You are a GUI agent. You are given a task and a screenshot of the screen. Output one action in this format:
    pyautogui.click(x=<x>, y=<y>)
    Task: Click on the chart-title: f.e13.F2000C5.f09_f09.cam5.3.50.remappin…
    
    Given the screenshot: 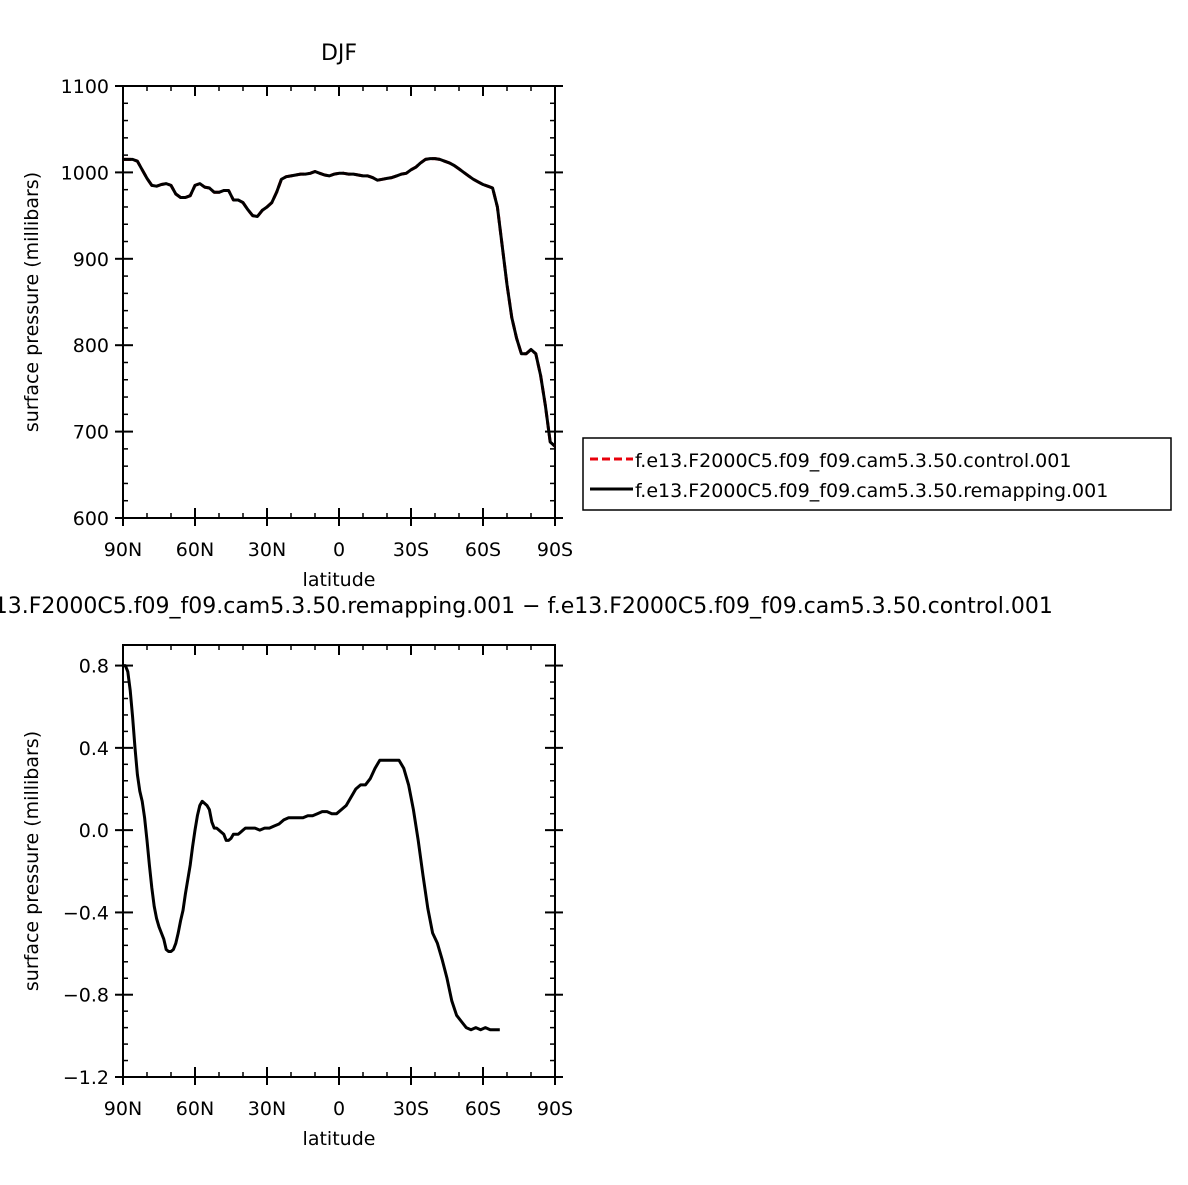 What is the action you would take?
    pyautogui.click(x=526, y=606)
    